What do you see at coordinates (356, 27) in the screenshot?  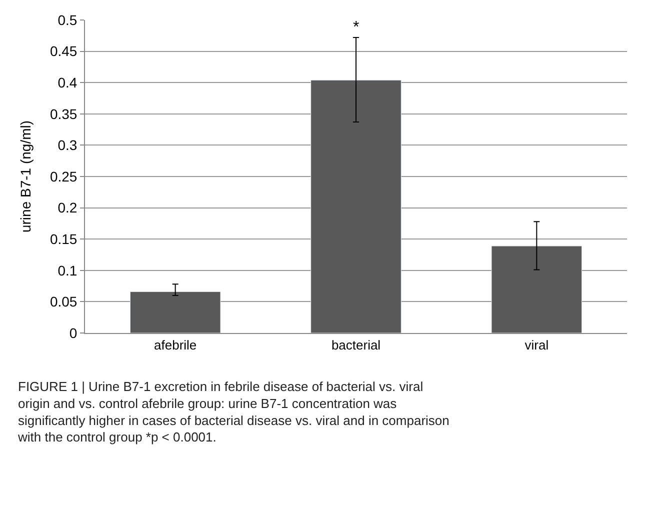 I see `annotation: *` at bounding box center [356, 27].